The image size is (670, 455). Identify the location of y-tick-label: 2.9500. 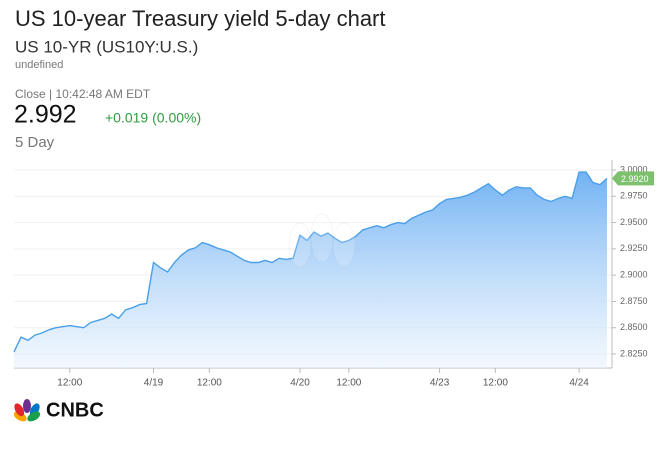
(634, 222).